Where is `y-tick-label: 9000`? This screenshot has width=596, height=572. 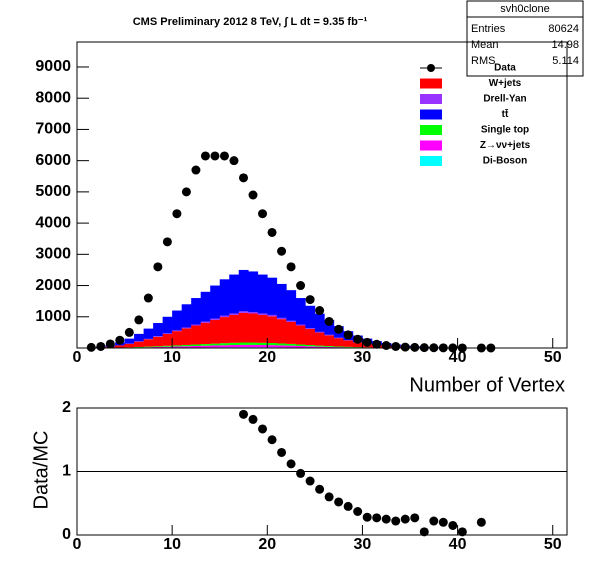 y-tick-label: 9000 is located at coordinates (53, 66).